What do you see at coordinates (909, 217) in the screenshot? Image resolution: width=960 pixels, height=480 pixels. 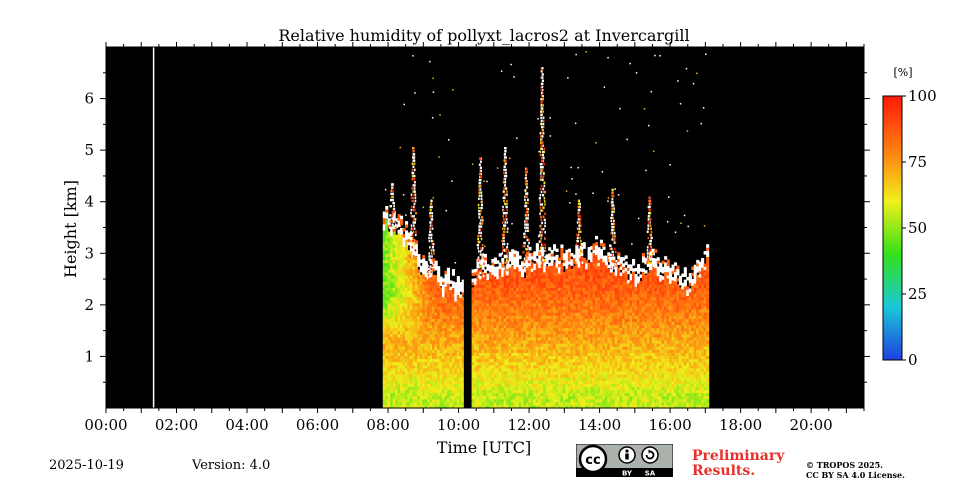 I see `colorbar: [%] 0 25 50 75 100` at bounding box center [909, 217].